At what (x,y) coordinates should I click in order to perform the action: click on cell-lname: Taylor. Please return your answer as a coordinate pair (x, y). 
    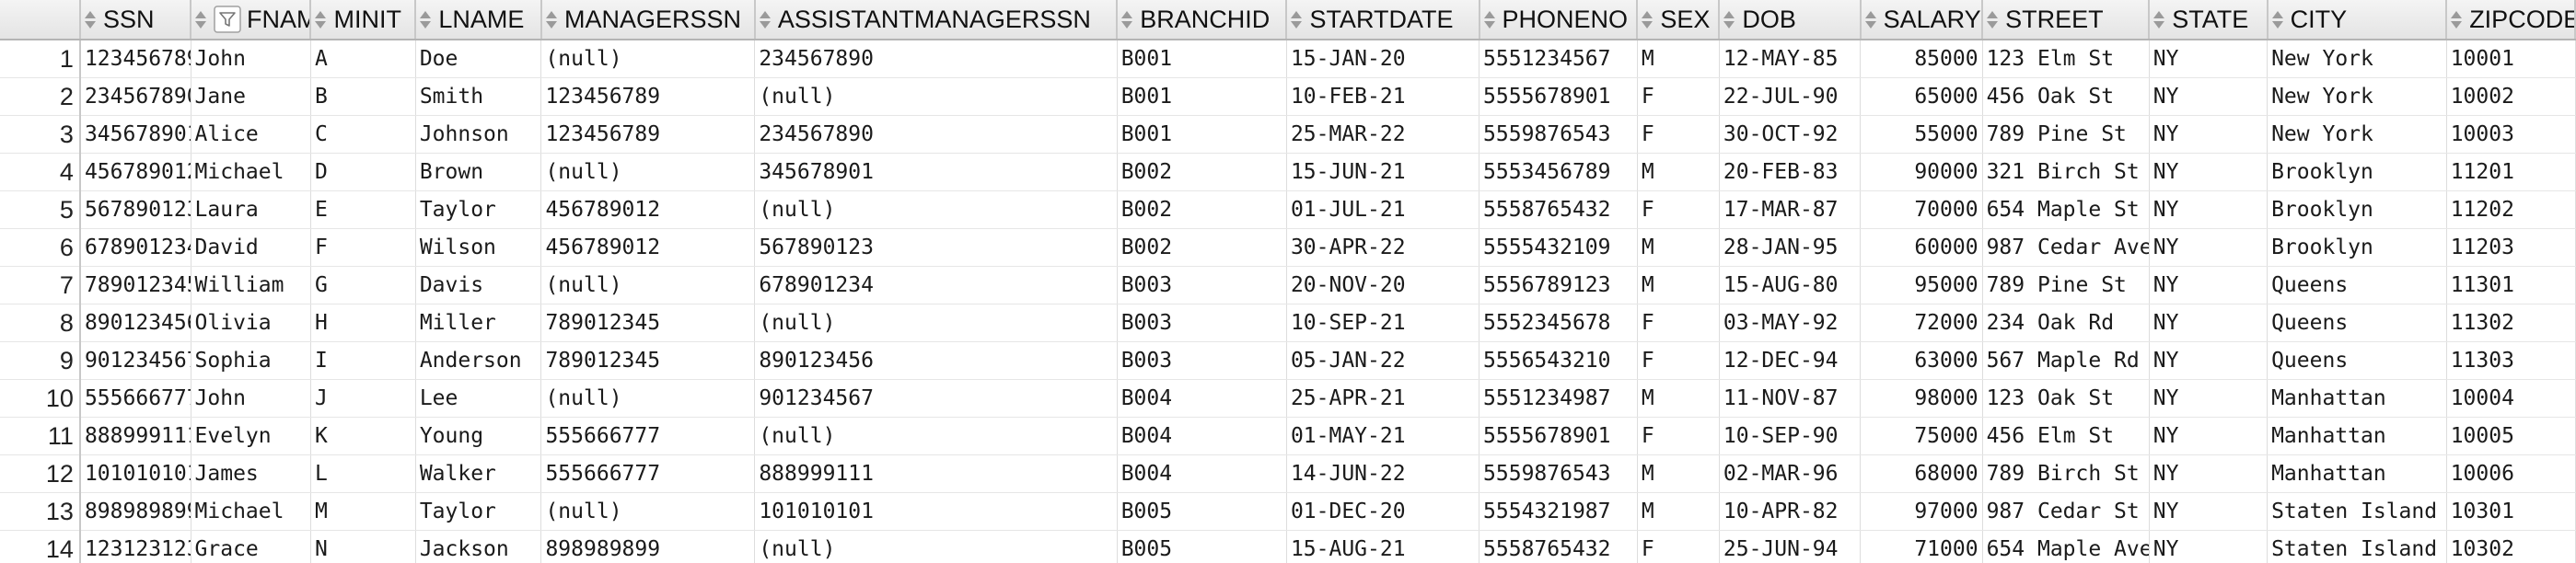
    Looking at the image, I should click on (478, 209).